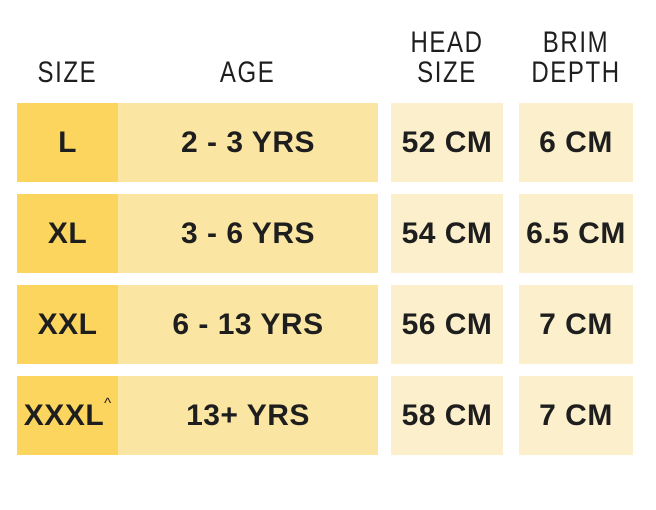 This screenshot has width=656, height=510. I want to click on column-header-head-size-label: HEAD SIZE, so click(447, 57).